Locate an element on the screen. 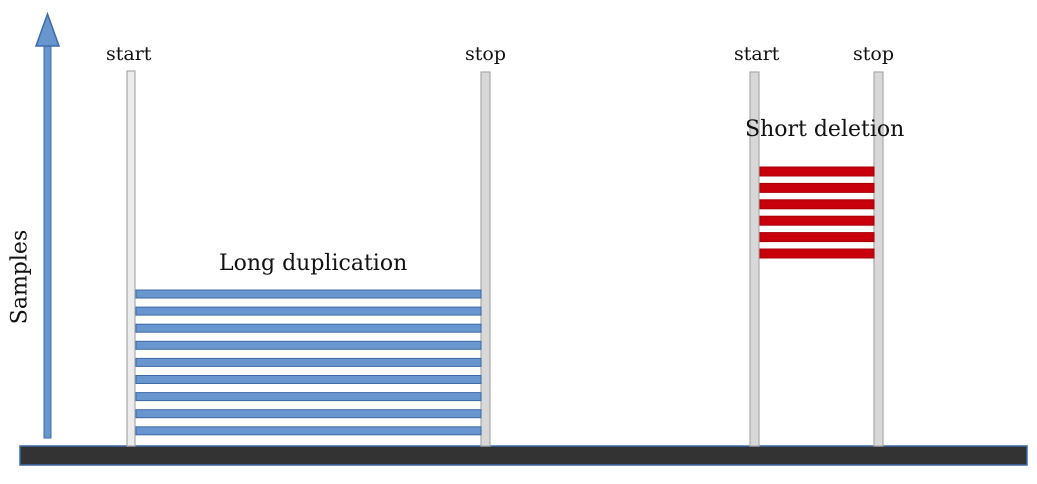 The height and width of the screenshot is (484, 1037). short-deletion-label: Short deletion is located at coordinates (825, 129).